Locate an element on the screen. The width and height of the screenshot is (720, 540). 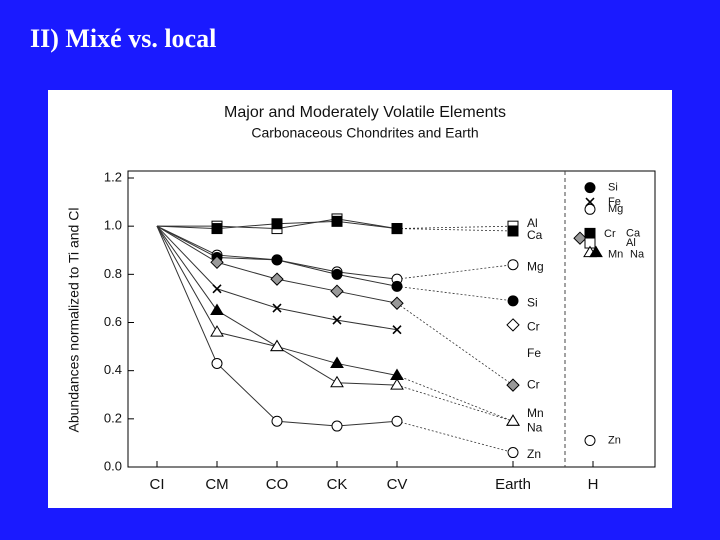
earth-label: Mg is located at coordinates (535, 266).